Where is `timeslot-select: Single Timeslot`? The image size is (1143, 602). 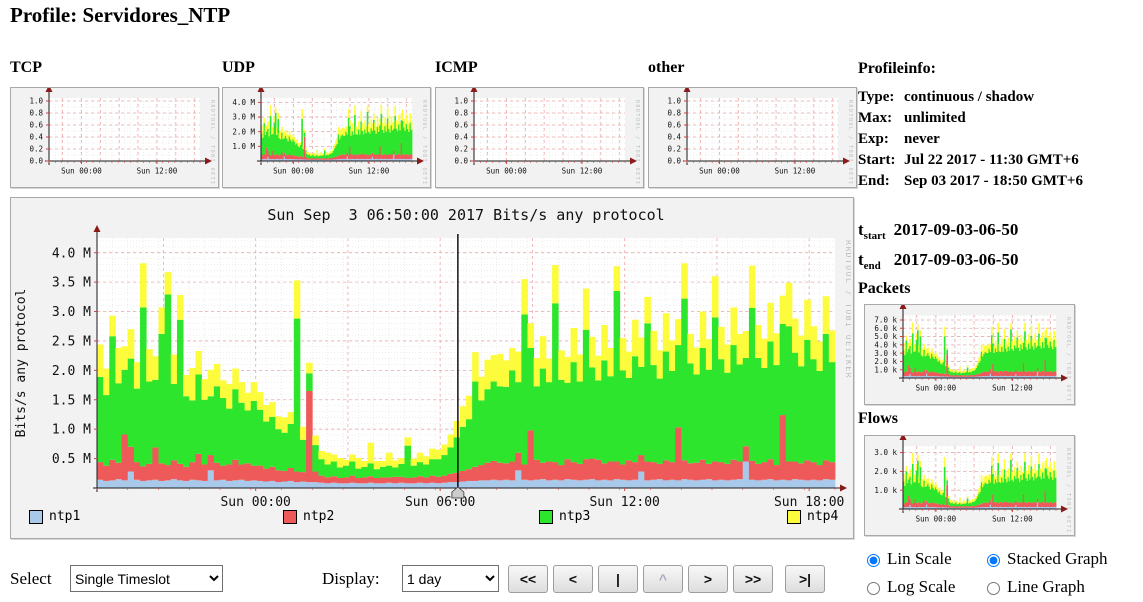
timeslot-select: Single Timeslot is located at coordinates (146, 578).